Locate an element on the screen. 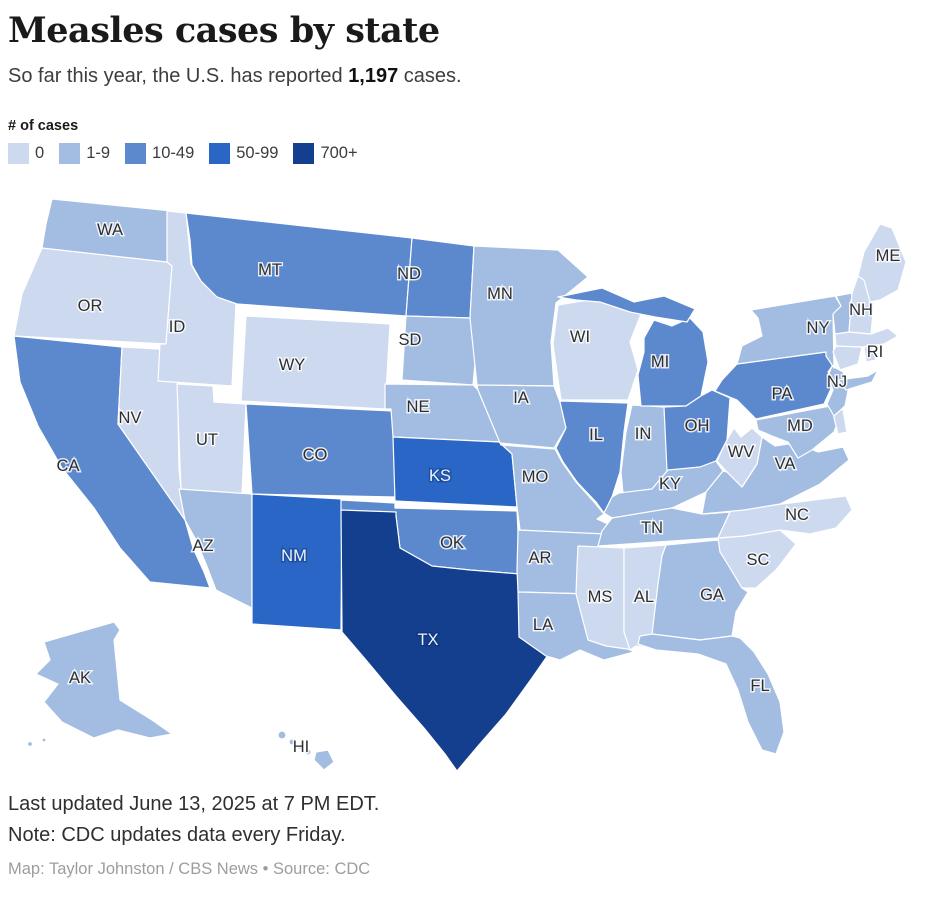 The image size is (940, 905). subtitle-suffix: cases. is located at coordinates (430, 75).